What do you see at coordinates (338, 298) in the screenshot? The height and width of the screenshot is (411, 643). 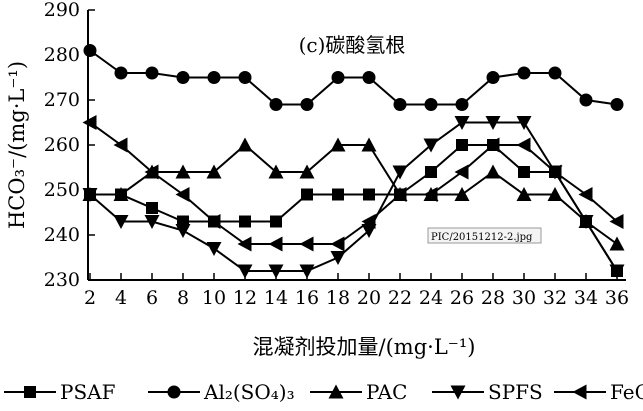 I see `x-tick-label: 18` at bounding box center [338, 298].